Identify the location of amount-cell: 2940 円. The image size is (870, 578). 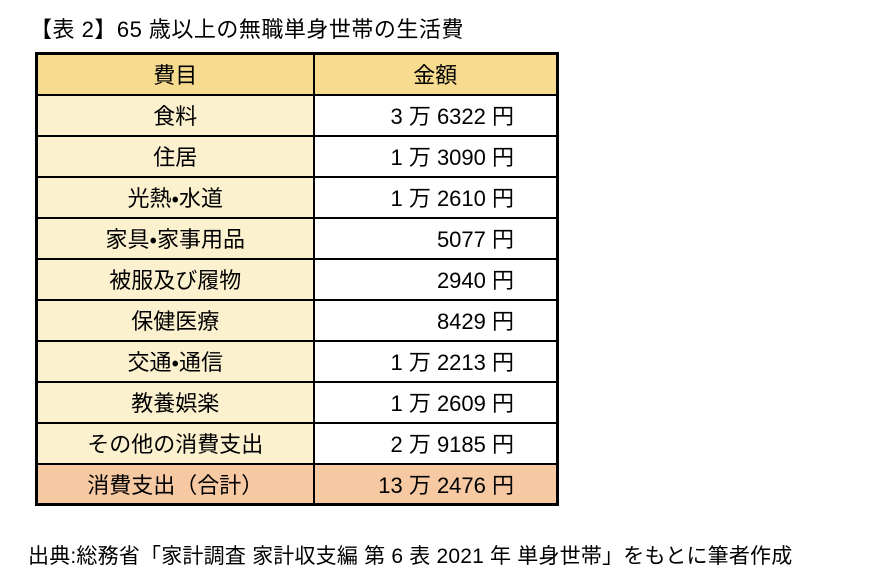
(435, 279).